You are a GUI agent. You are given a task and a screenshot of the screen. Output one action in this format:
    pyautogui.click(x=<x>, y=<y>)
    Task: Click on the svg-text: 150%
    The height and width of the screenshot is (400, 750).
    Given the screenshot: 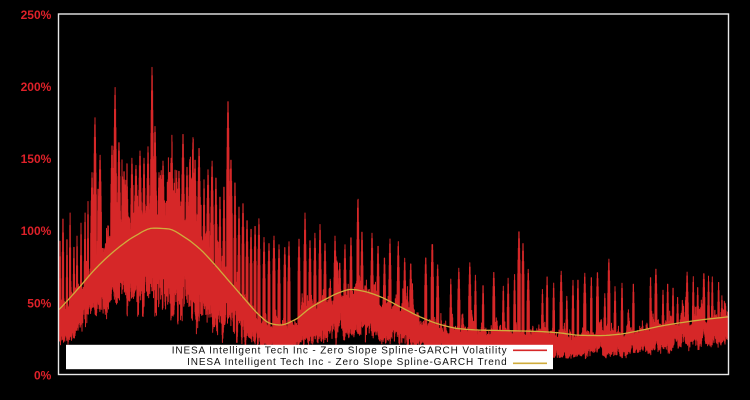 What is the action you would take?
    pyautogui.click(x=36, y=159)
    